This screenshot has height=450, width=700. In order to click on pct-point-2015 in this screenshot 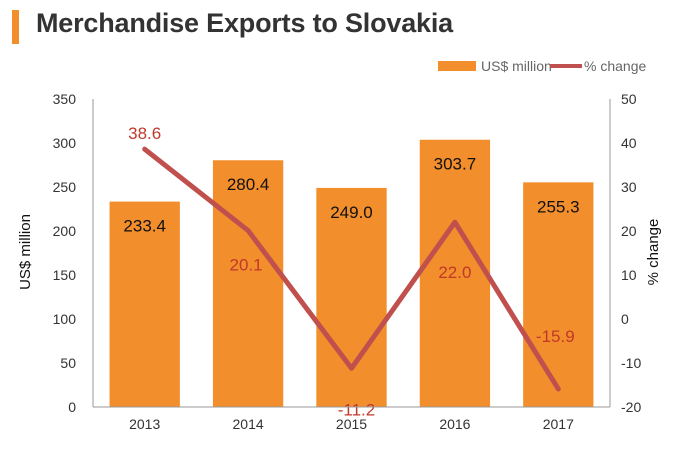, I will do `click(351, 368)`.